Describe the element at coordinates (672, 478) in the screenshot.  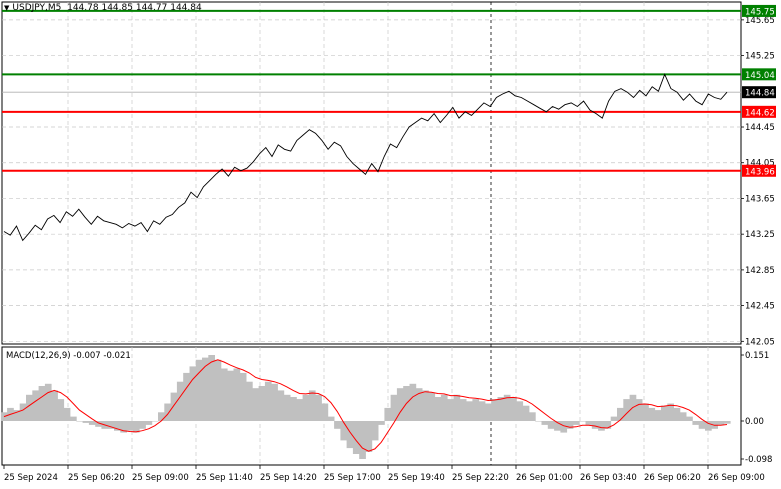
I see `time-tick-label: 26 Sep 06:20` at that location.